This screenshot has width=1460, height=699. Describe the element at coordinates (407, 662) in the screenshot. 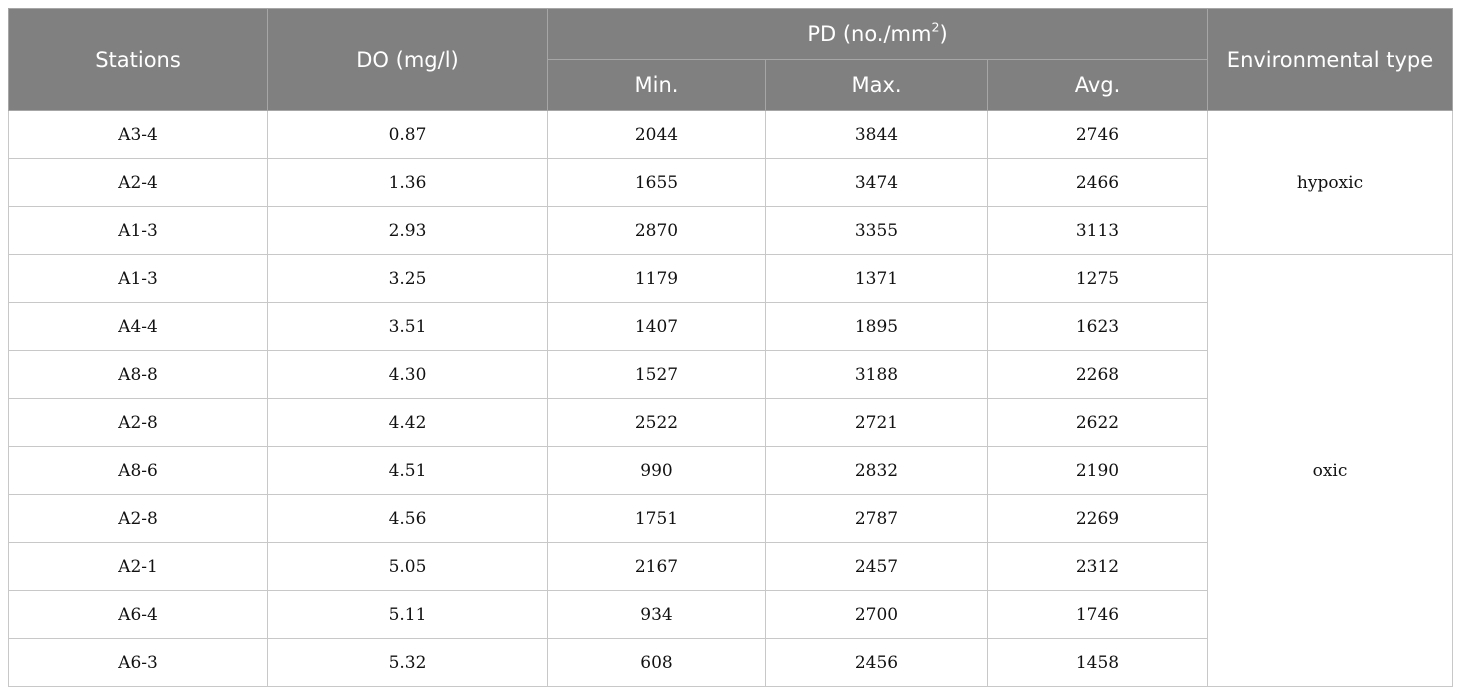

I see `cell-do: 5.32` at that location.